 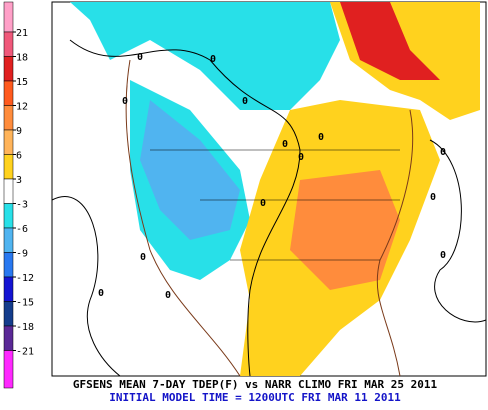 I want to click on legend-label: 3, so click(x=19, y=180).